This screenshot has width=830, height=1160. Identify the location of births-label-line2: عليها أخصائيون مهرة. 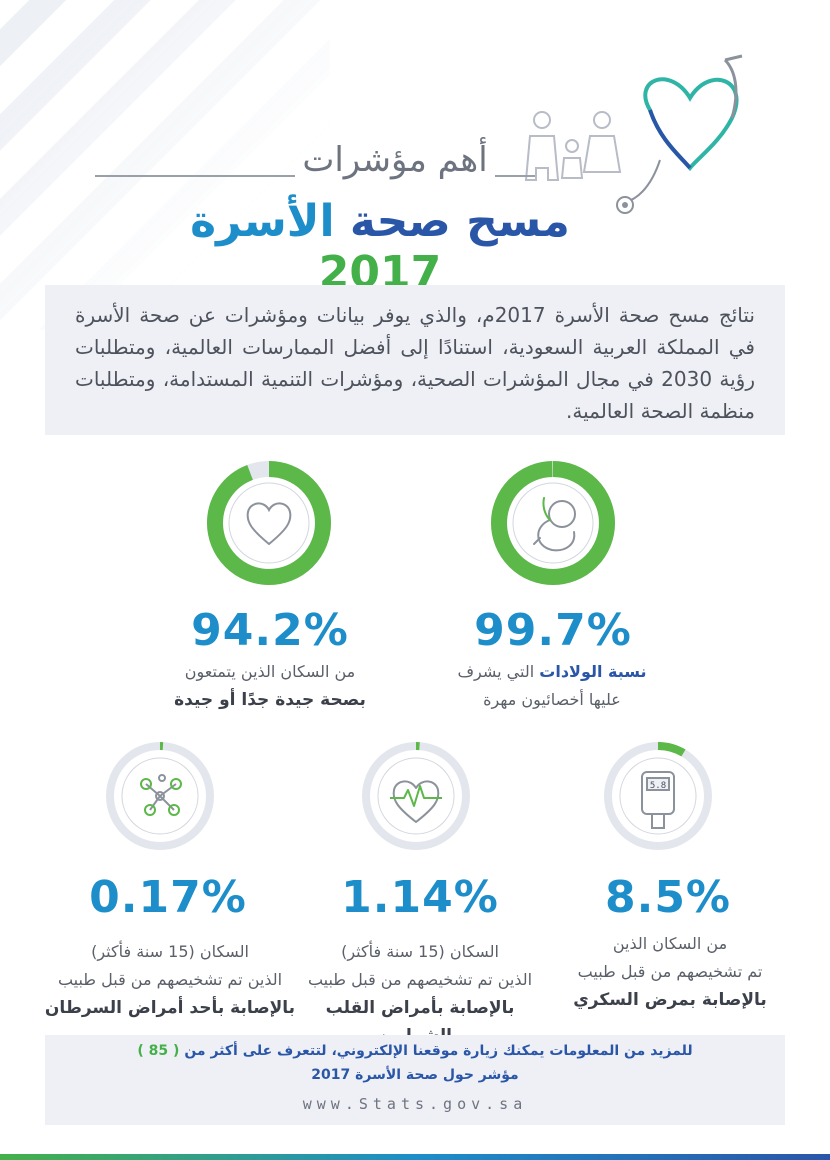
(552, 699).